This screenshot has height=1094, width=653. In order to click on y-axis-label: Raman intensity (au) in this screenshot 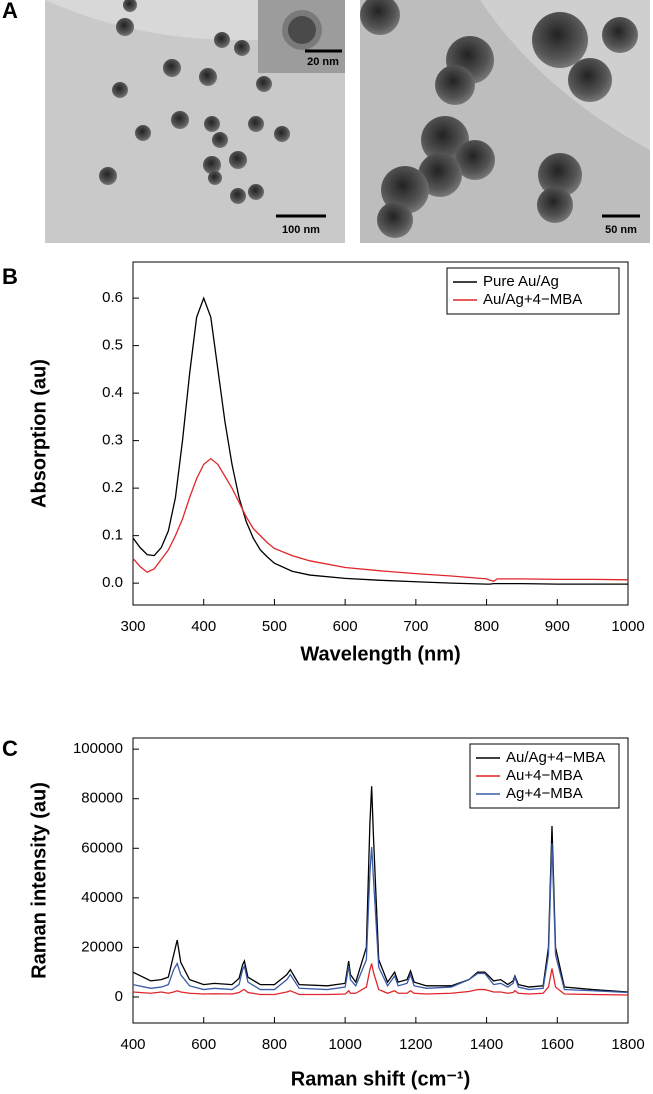, I will do `click(39, 880)`.